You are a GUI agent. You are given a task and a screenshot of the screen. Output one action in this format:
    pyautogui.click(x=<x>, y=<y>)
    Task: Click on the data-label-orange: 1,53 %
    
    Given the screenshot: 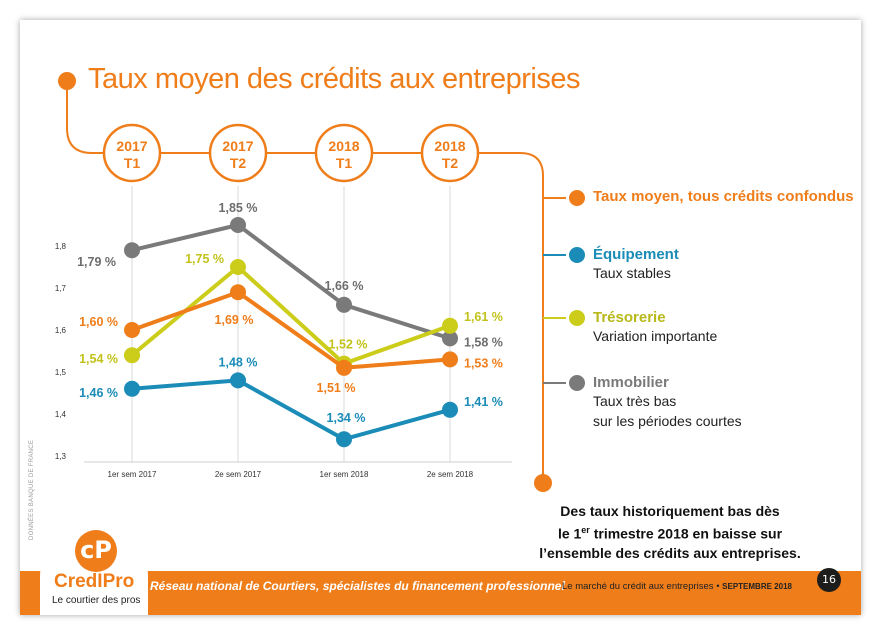 What is the action you would take?
    pyautogui.click(x=483, y=363)
    